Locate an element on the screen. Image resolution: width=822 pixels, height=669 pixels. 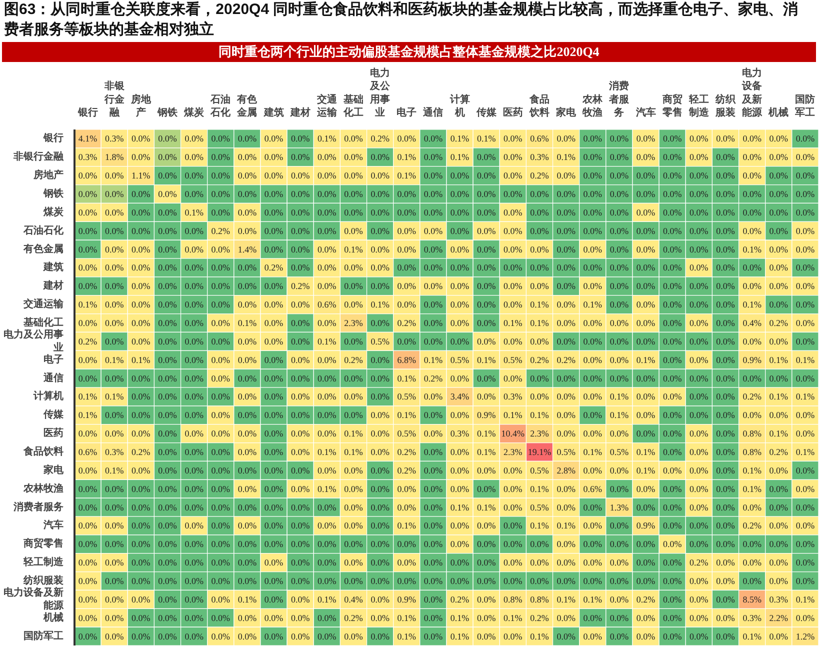
y-tick-label: 食品饮料 is located at coordinates (43, 452).